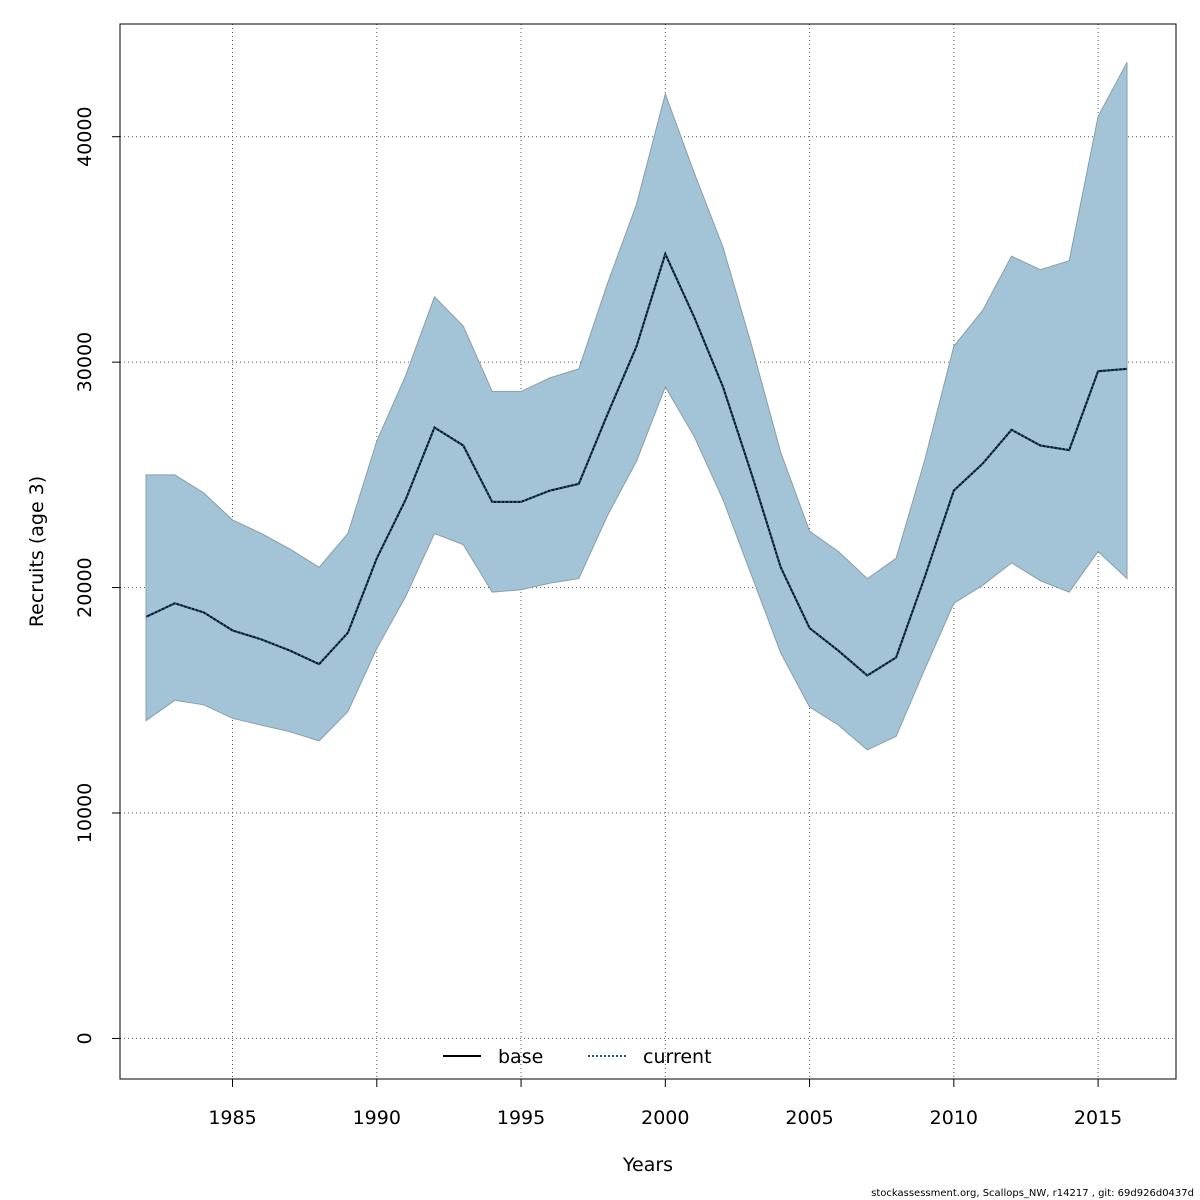 Image resolution: width=1200 pixels, height=1200 pixels. Describe the element at coordinates (85, 136) in the screenshot. I see `y-tick-label: 40000` at that location.